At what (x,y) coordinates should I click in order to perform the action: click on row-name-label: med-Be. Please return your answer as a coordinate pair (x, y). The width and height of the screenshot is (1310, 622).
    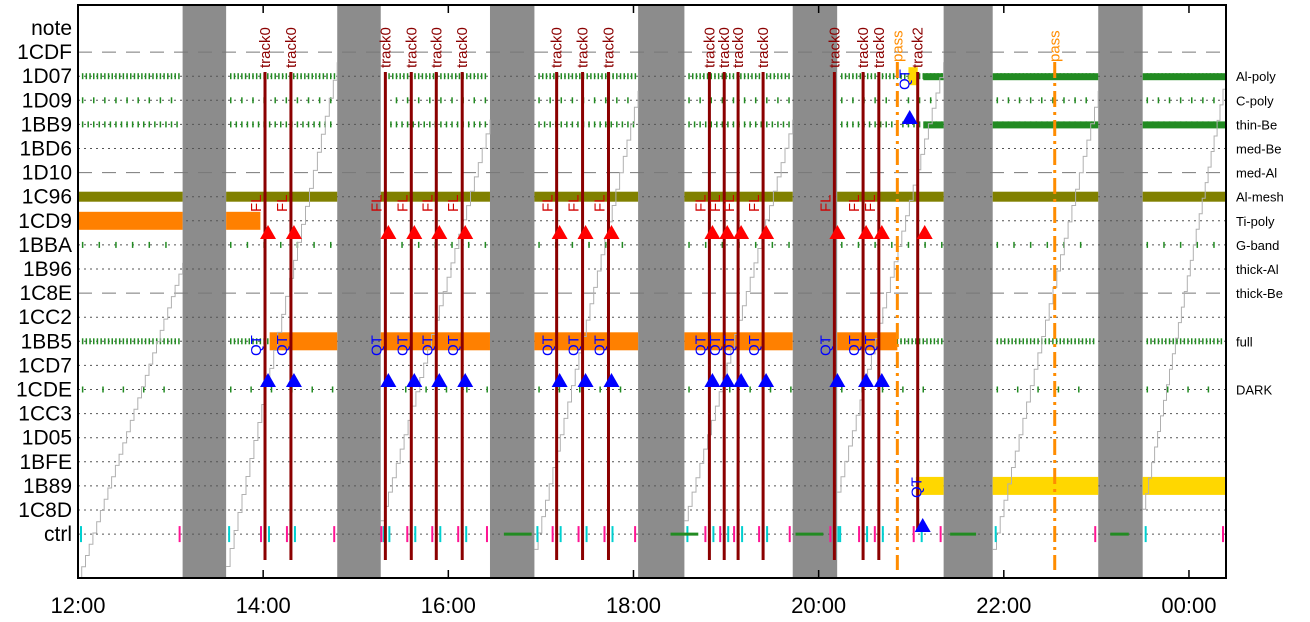
    Looking at the image, I should click on (1259, 149).